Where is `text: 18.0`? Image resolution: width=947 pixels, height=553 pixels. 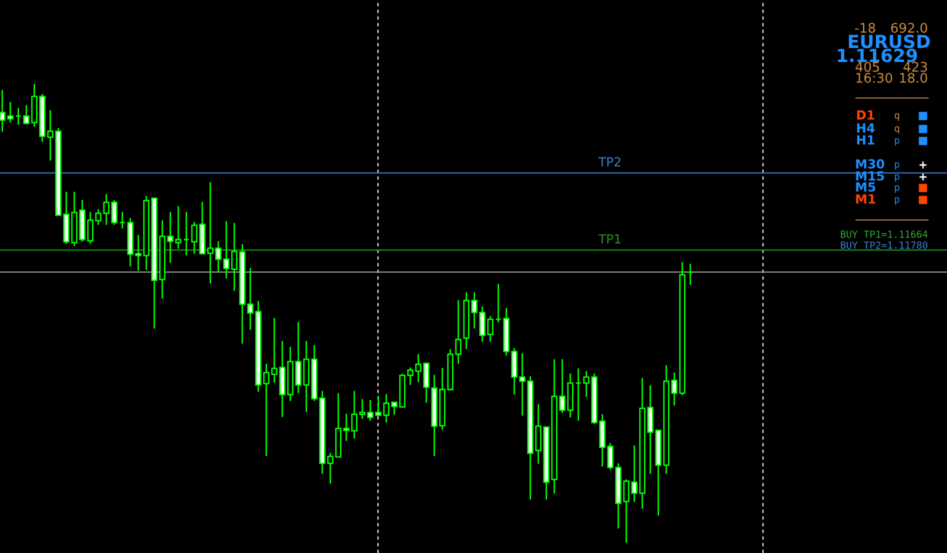 text: 18.0 is located at coordinates (914, 77).